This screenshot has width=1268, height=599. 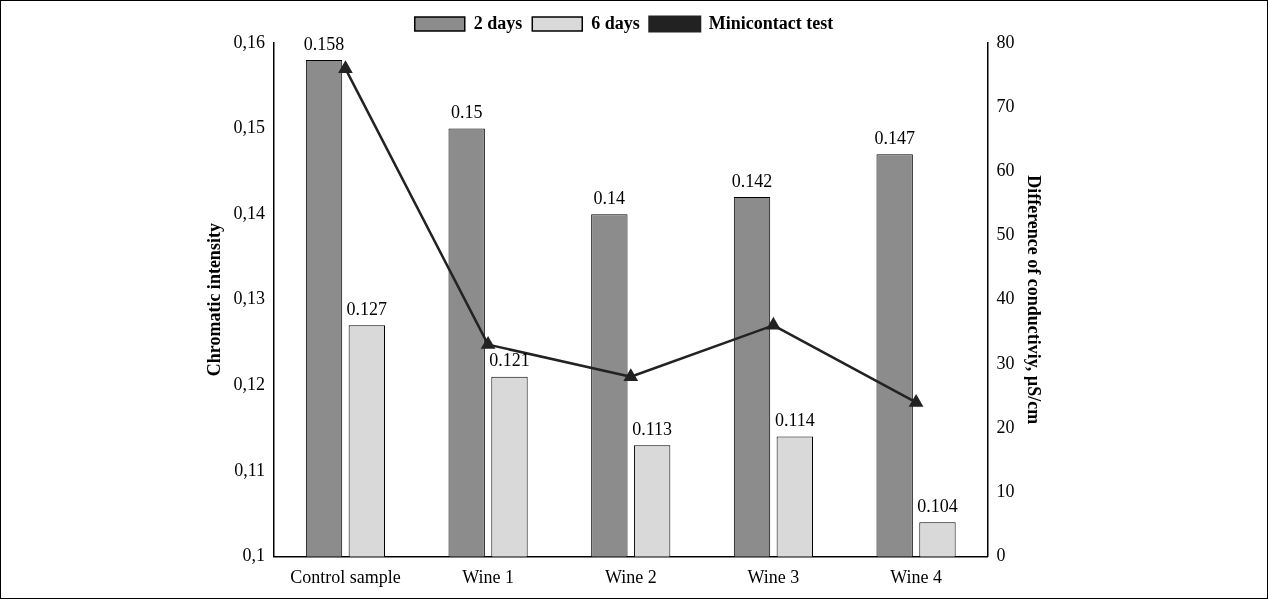 What do you see at coordinates (1005, 426) in the screenshot?
I see `y2-tick-label: 20` at bounding box center [1005, 426].